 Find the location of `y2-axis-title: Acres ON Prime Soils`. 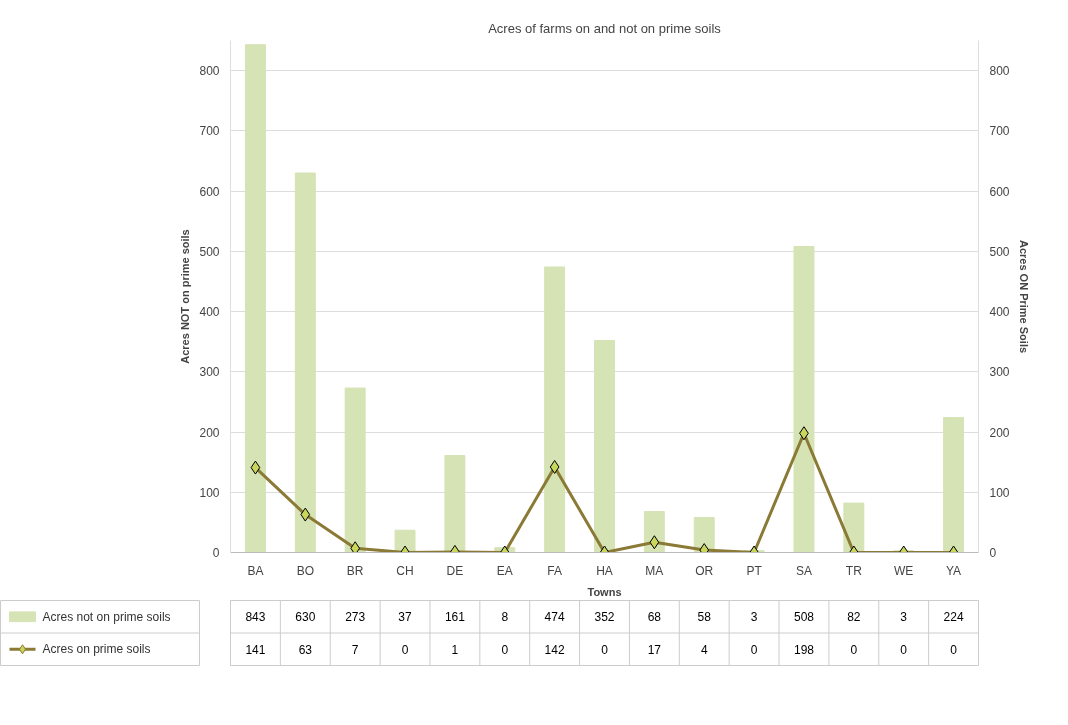

y2-axis-title: Acres ON Prime Soils is located at coordinates (1023, 296).